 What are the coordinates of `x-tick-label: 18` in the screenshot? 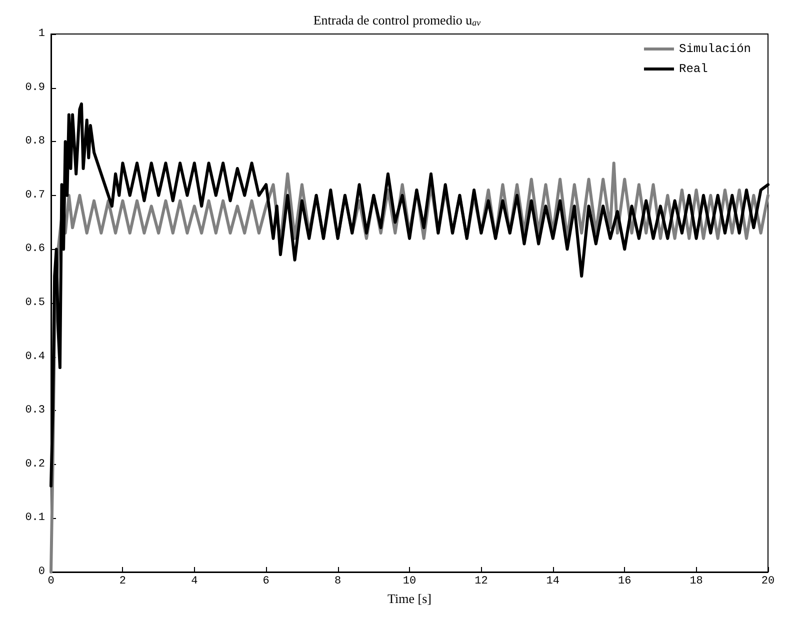 It's located at (696, 582).